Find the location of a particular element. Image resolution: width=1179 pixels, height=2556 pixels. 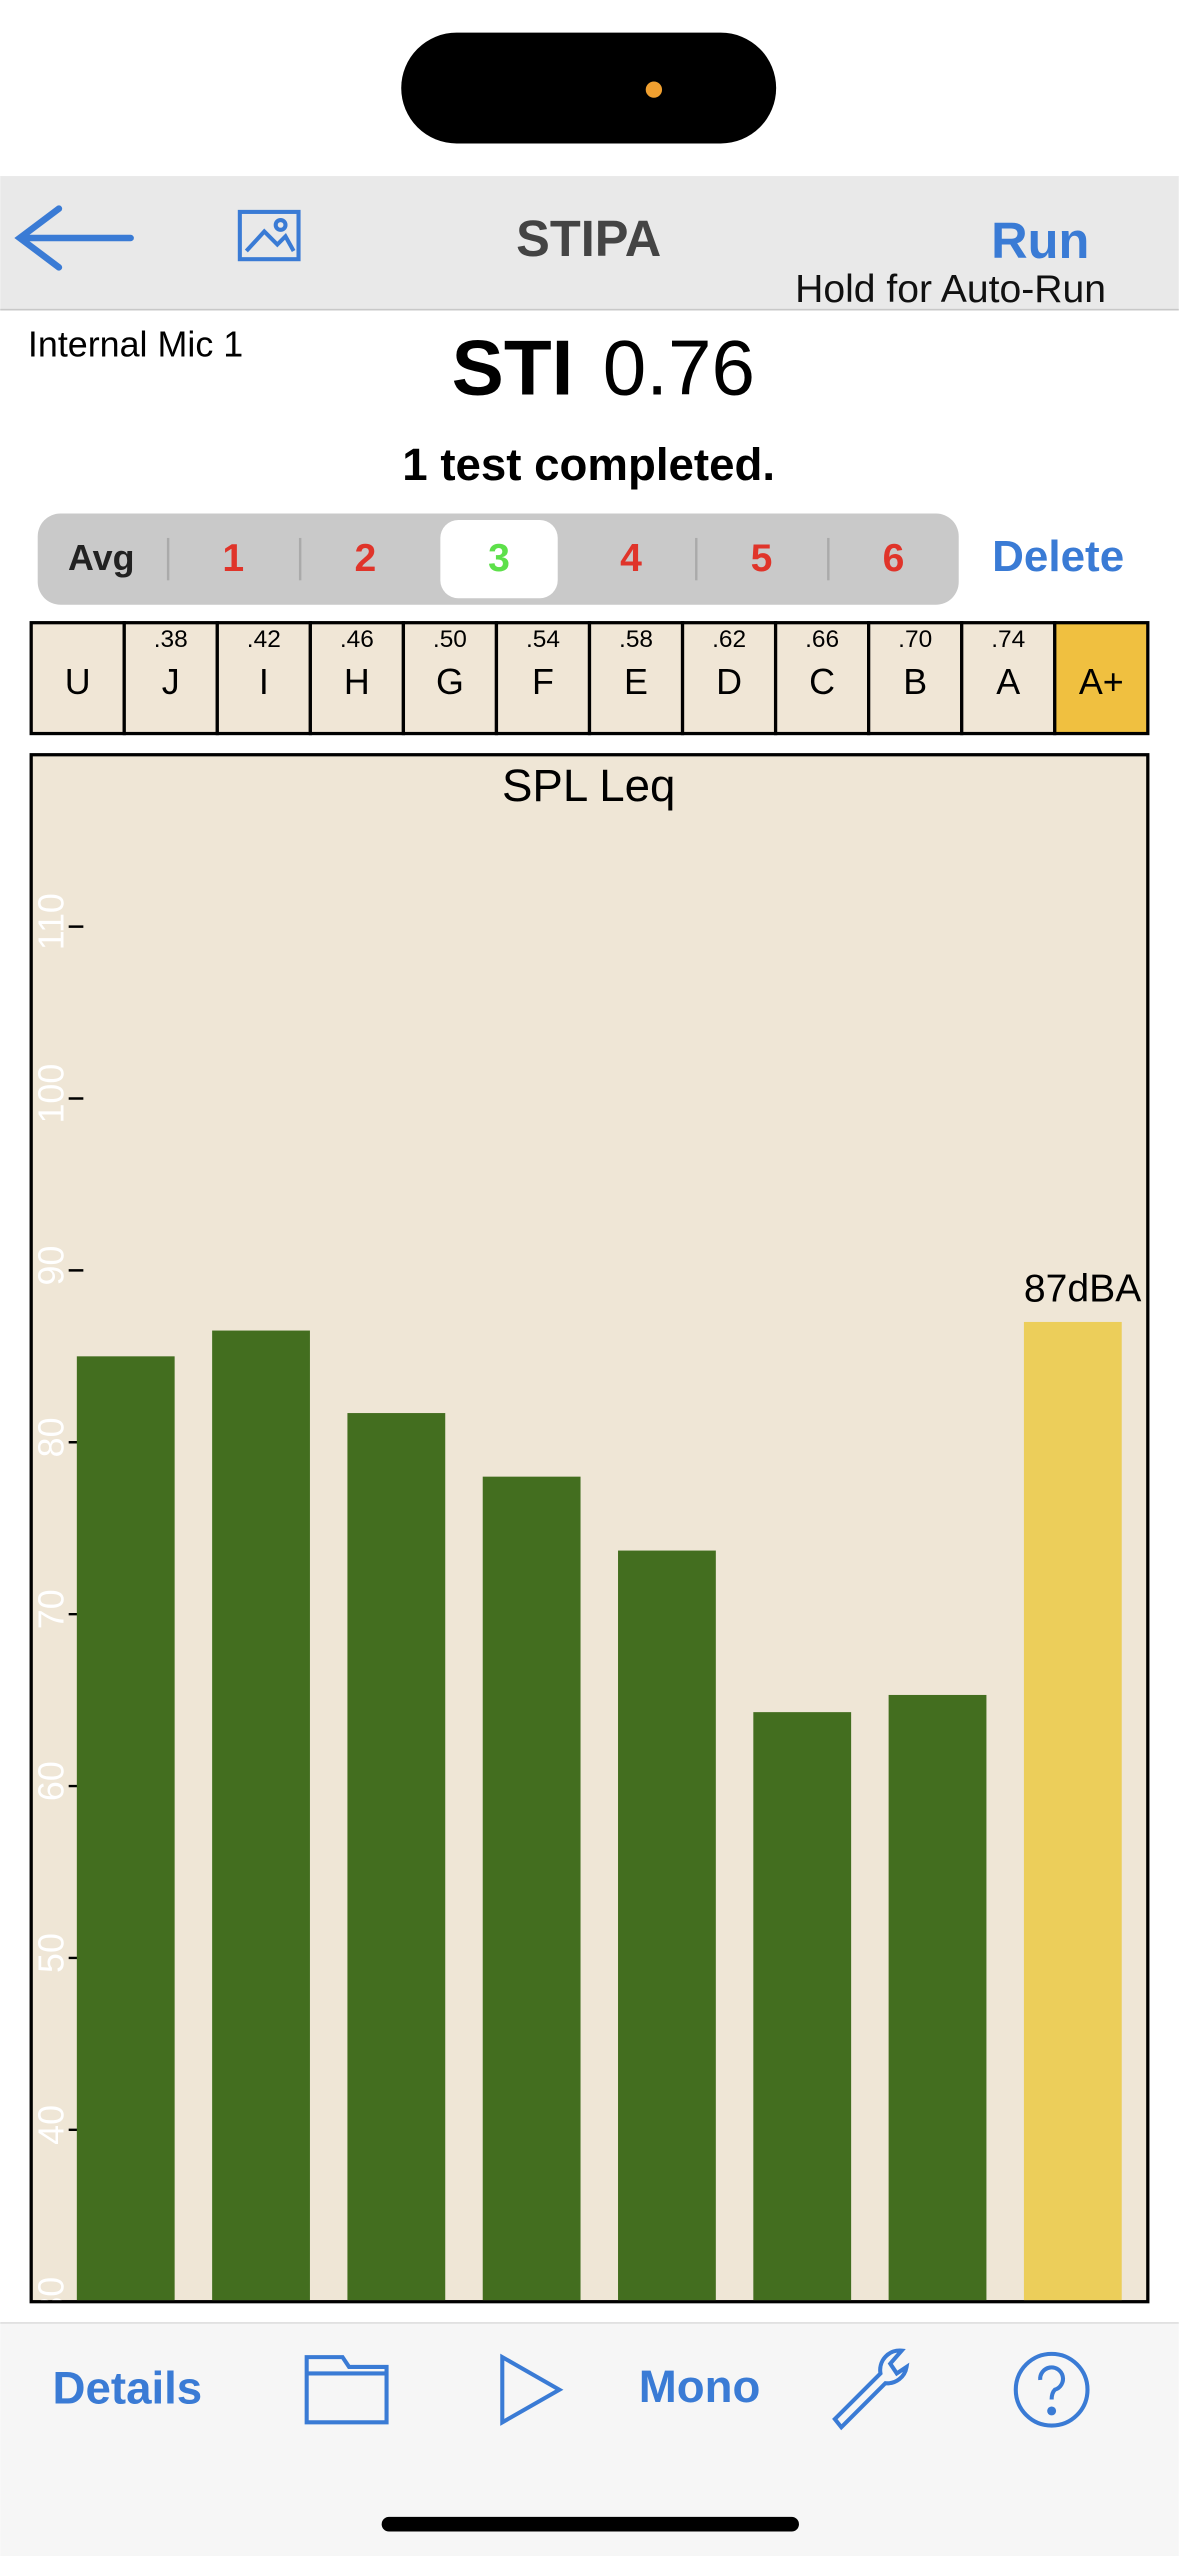

image-button is located at coordinates (269, 235).